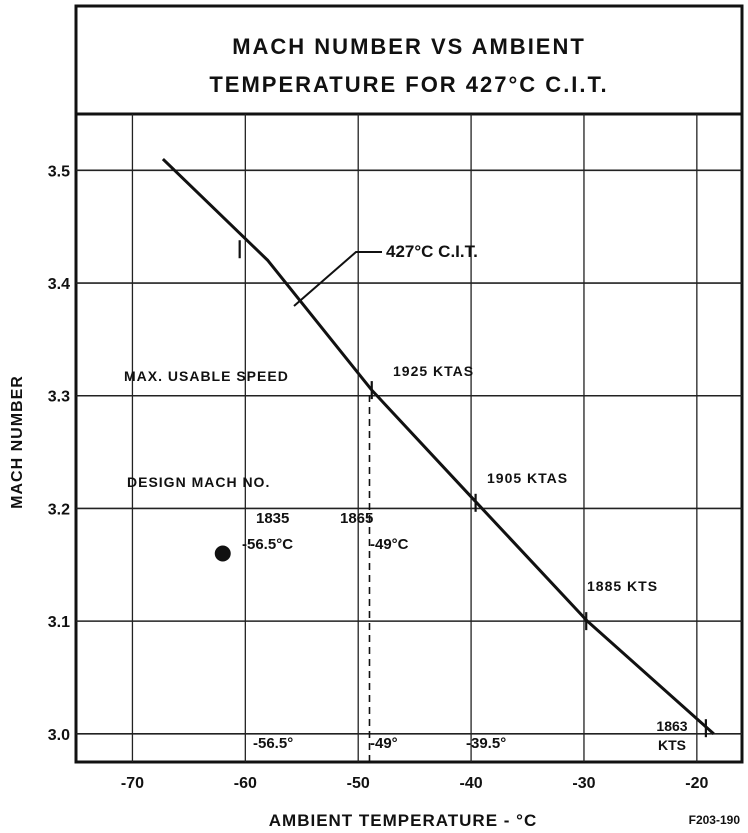 This screenshot has width=748, height=833. What do you see at coordinates (527, 478) in the screenshot?
I see `speed-1905-label: 1905 KTAS` at bounding box center [527, 478].